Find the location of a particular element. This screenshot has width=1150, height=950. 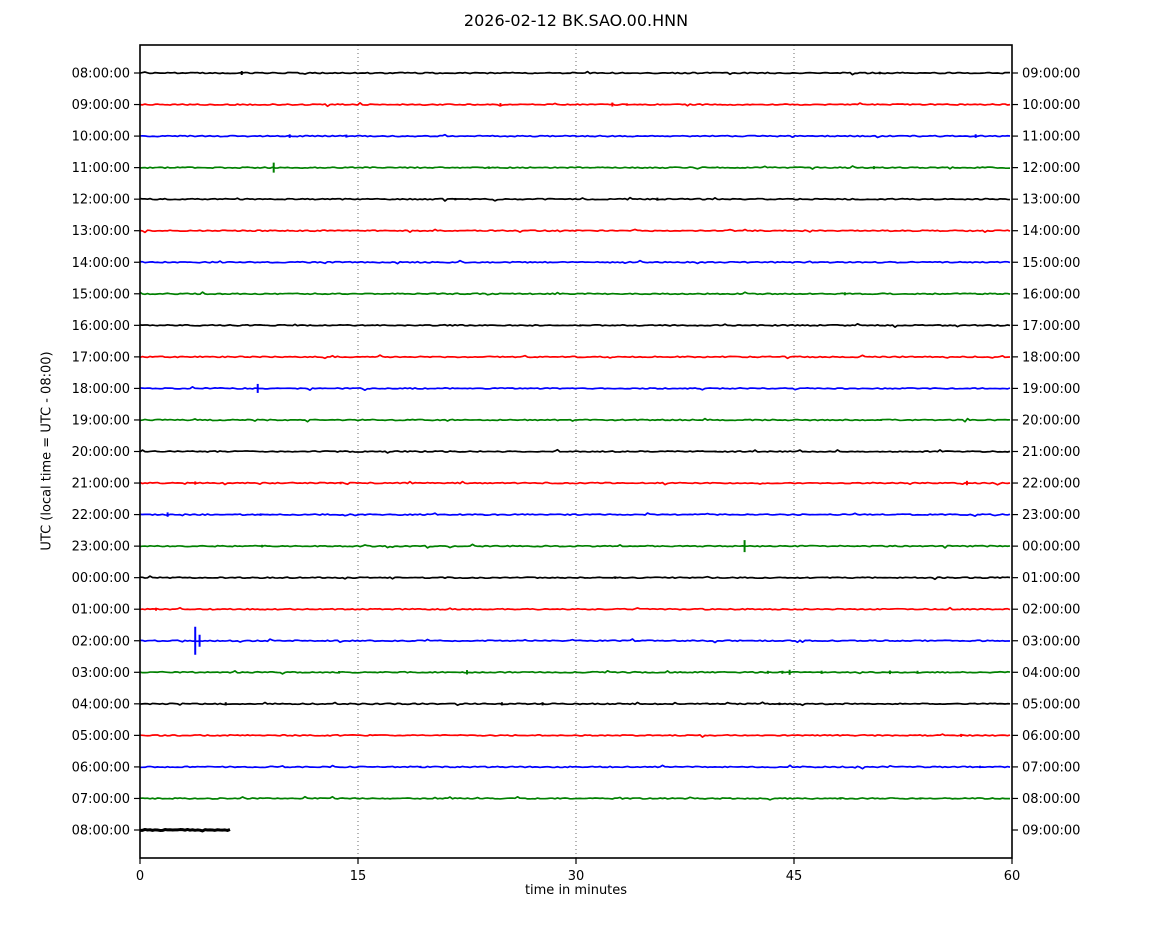

left-tick-label: 18:00:00 is located at coordinates (101, 389).